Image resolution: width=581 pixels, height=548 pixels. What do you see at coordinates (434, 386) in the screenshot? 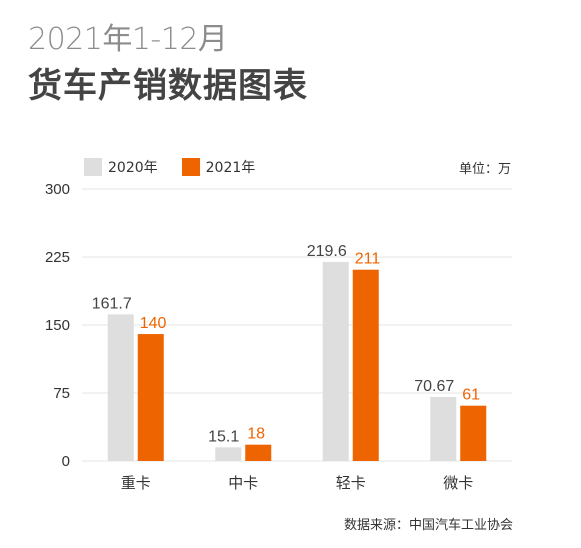
I see `data-label-2020: 70.67` at bounding box center [434, 386].